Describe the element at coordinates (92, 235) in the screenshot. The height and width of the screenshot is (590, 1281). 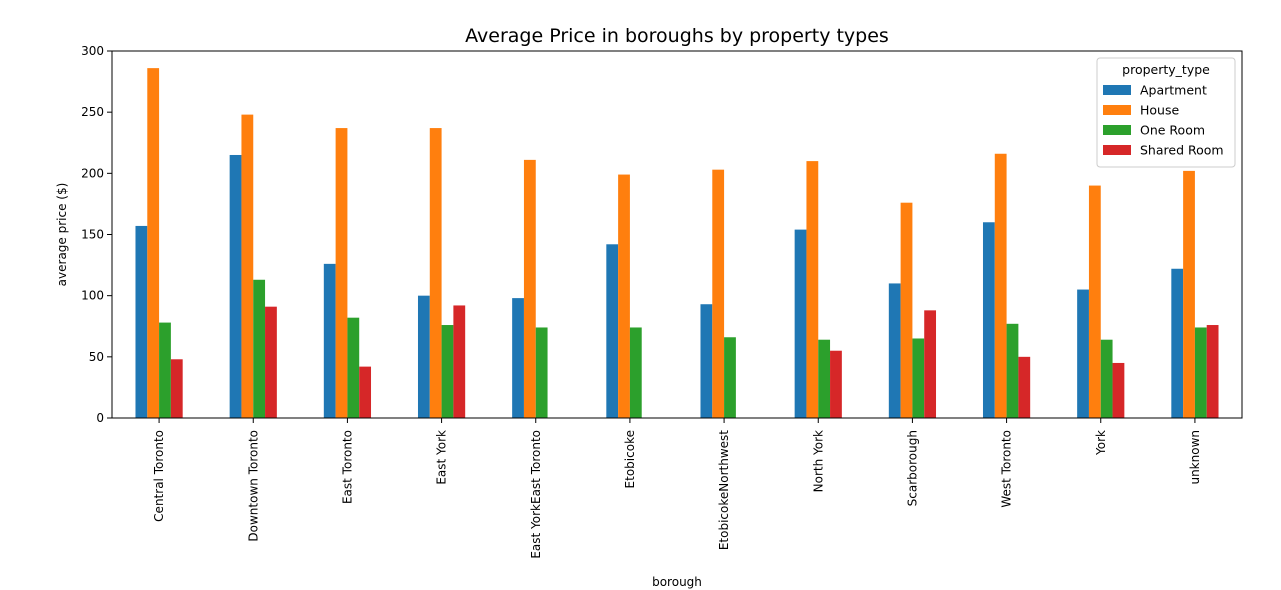
I see `y-tick-label: 150` at that location.